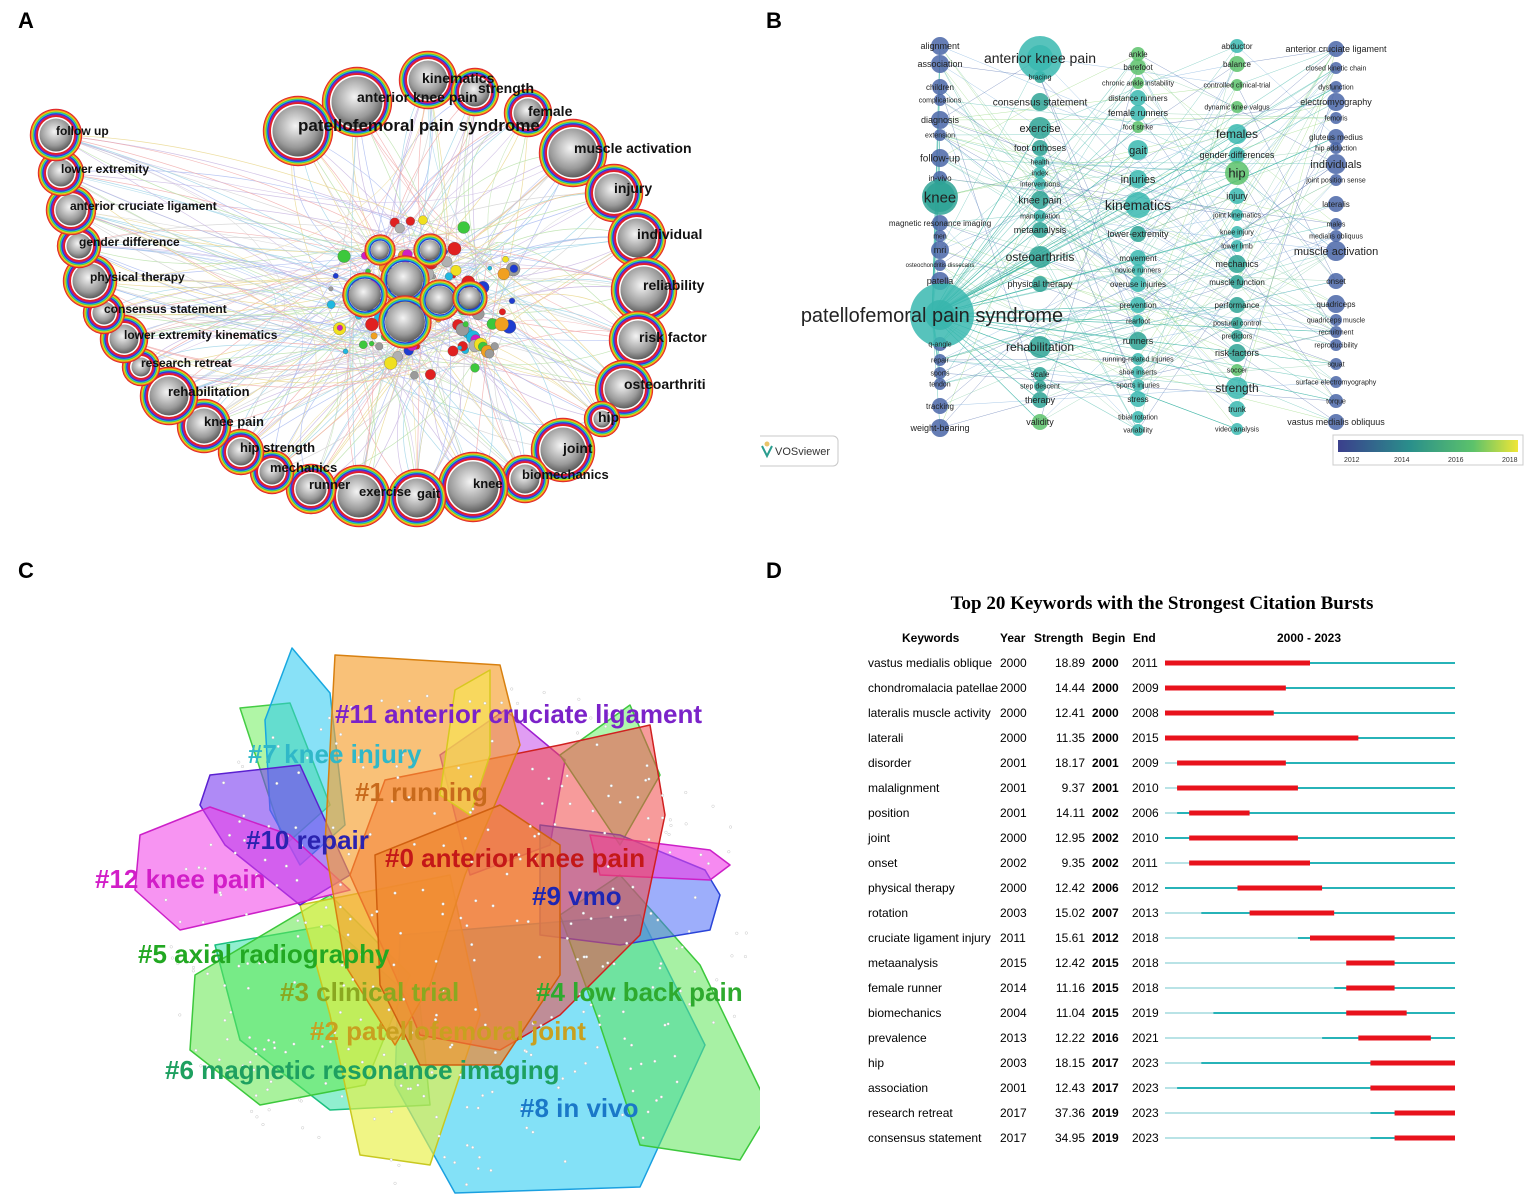 The image size is (1535, 1197). Describe the element at coordinates (1352, 460) in the screenshot. I see `legend-year: 2012` at that location.